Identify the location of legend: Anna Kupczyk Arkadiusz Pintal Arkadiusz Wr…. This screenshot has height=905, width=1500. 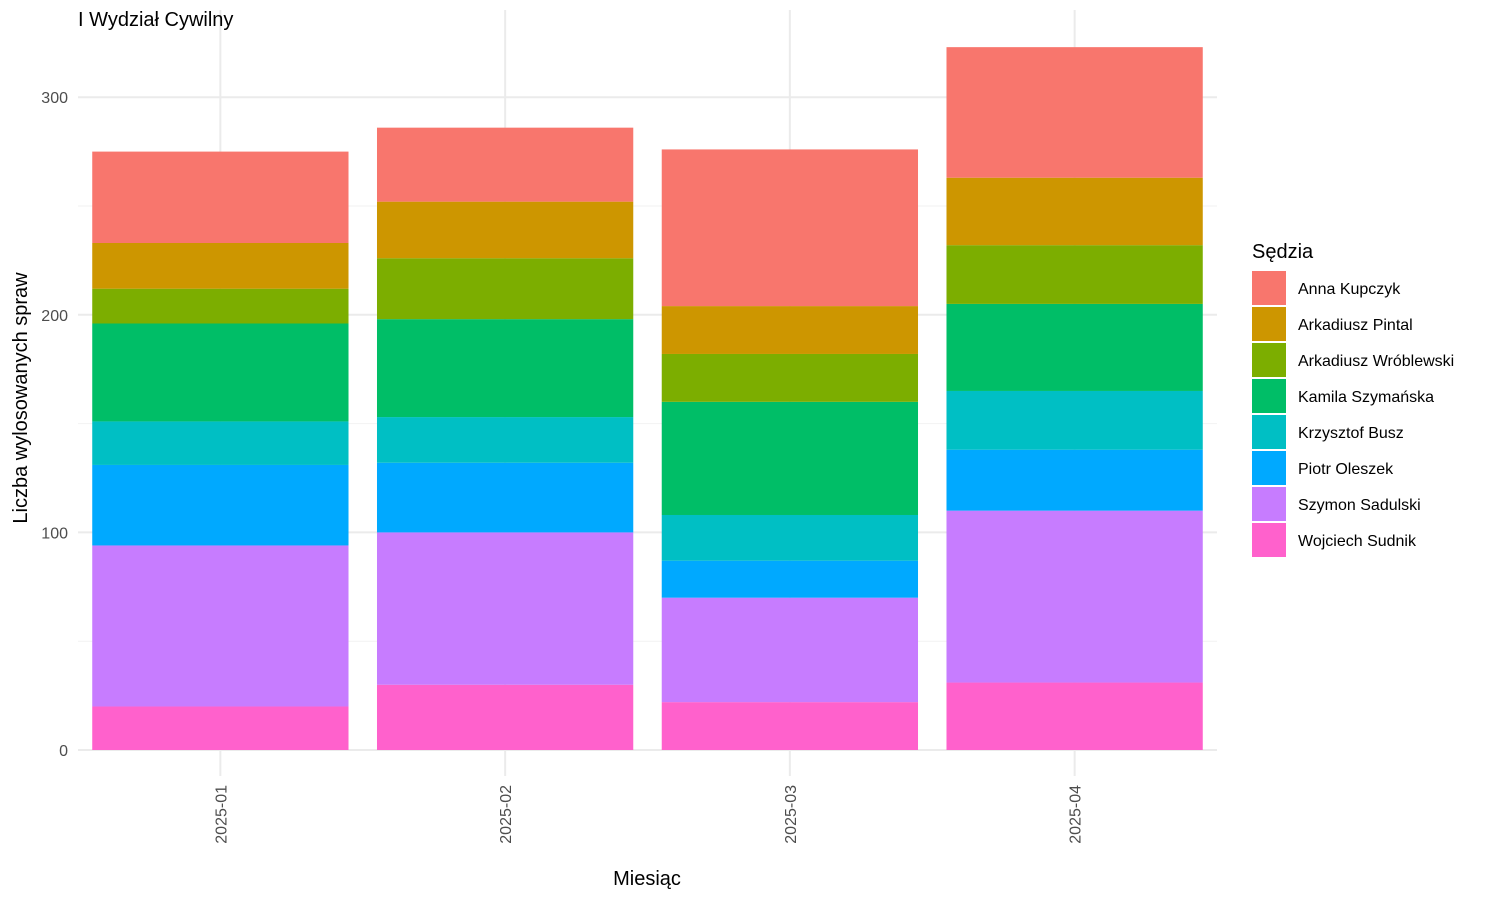
(1353, 414).